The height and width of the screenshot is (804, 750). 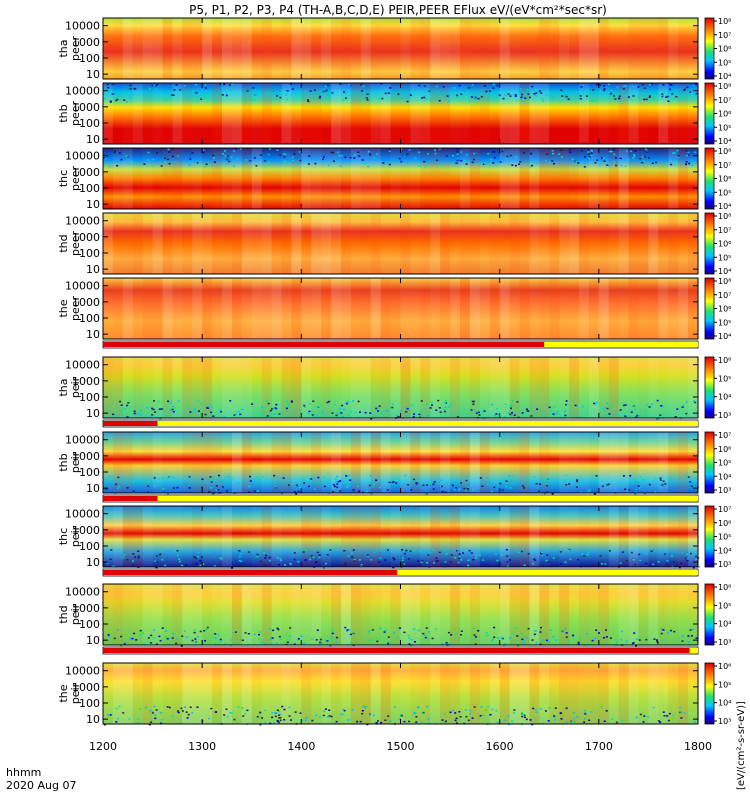 I want to click on panel-ylabel: thdpeer, so click(x=69, y=244).